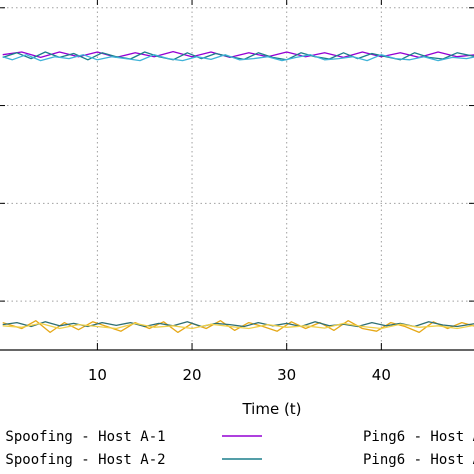 The image size is (474, 474). Describe the element at coordinates (418, 460) in the screenshot. I see `legend-label-5: Ping6 - Host A-2` at that location.